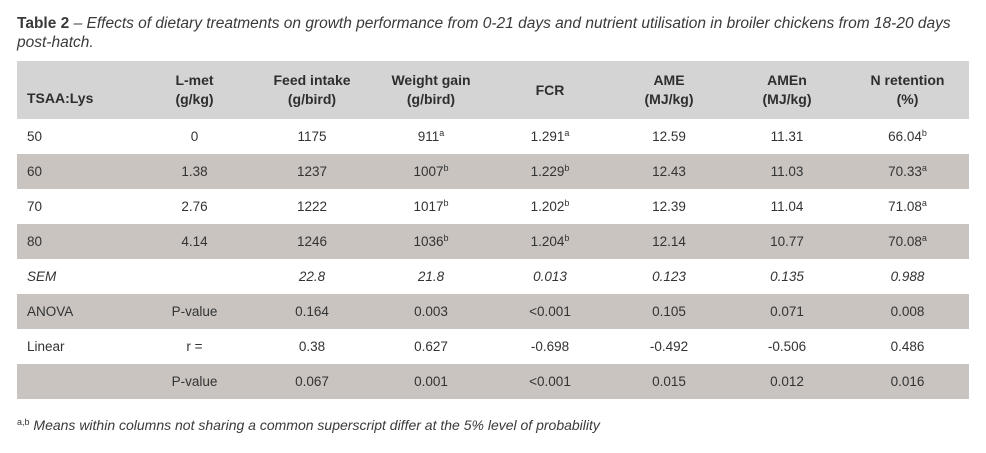 This screenshot has height=453, width=986. What do you see at coordinates (77, 241) in the screenshot?
I see `table-cell: 80` at bounding box center [77, 241].